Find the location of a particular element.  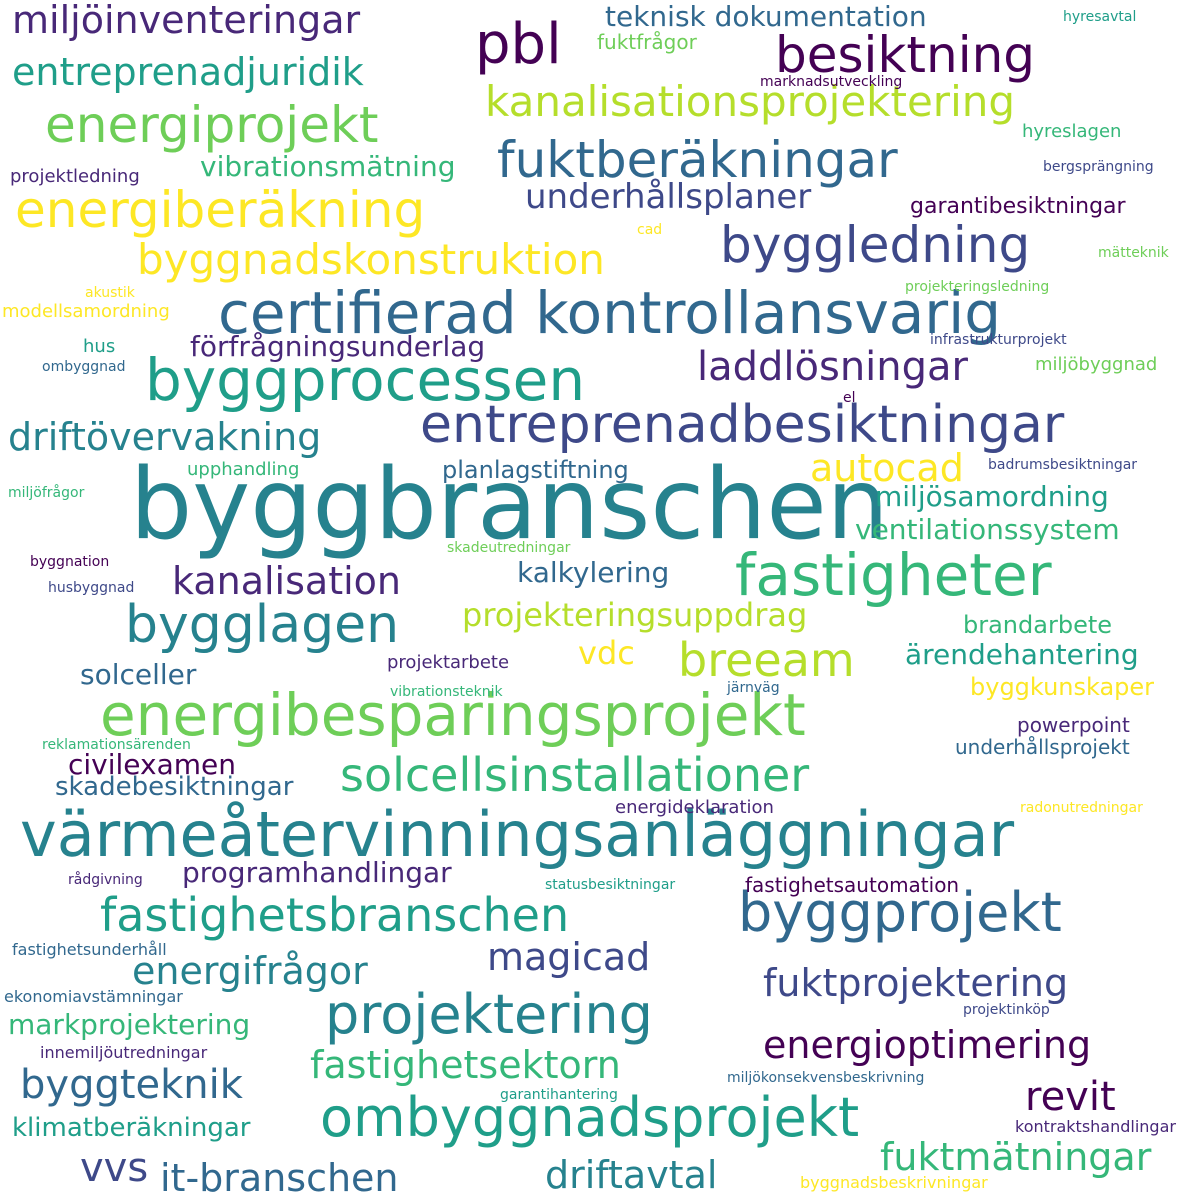

cloud-word: ekonomiavstämningar is located at coordinates (93, 996).